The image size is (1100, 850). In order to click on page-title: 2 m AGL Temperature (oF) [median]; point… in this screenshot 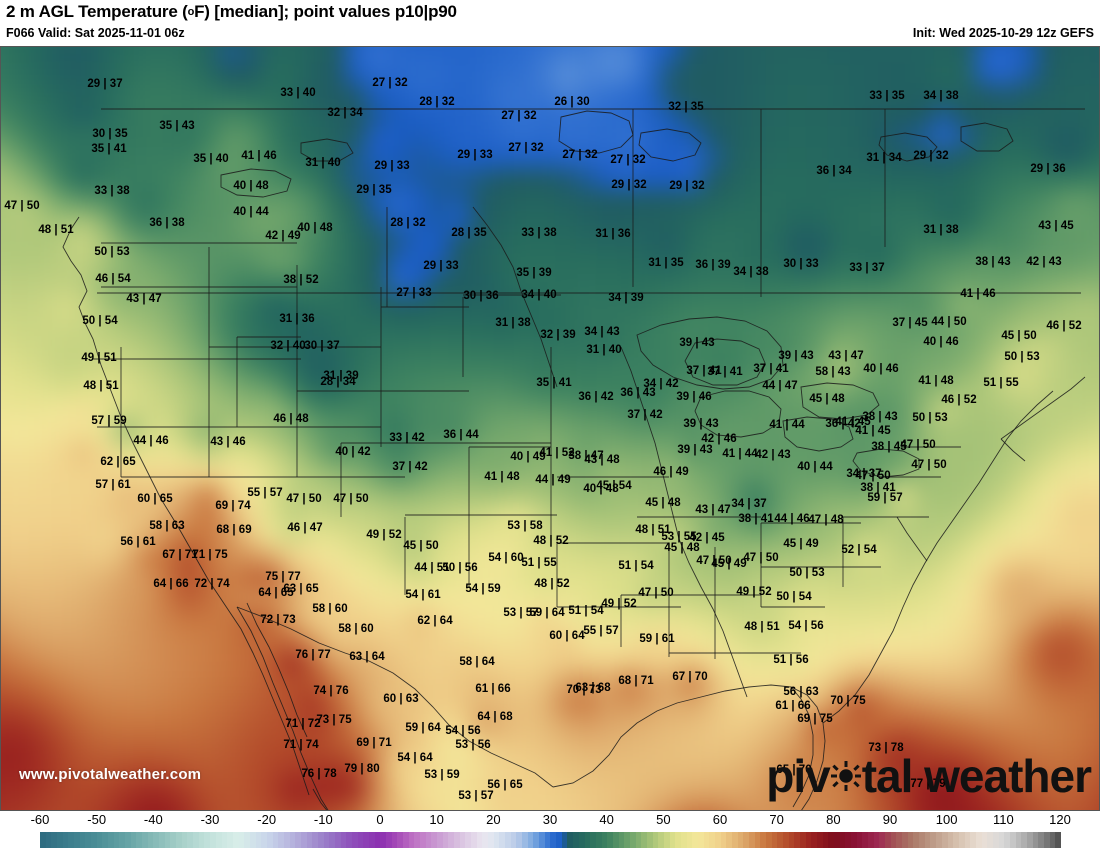, I will do `click(231, 12)`.